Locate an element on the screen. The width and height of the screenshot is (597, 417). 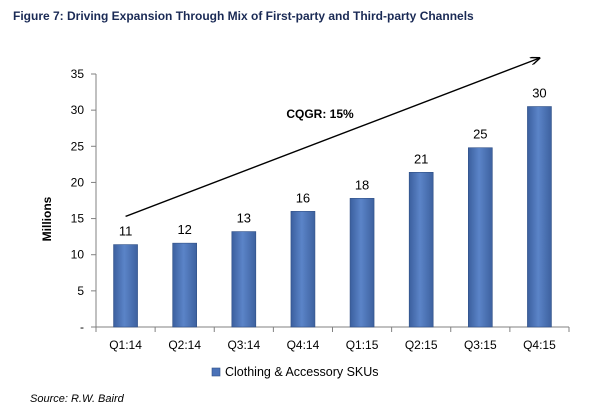
source-note: Source: R.W. Baird is located at coordinates (77, 399).